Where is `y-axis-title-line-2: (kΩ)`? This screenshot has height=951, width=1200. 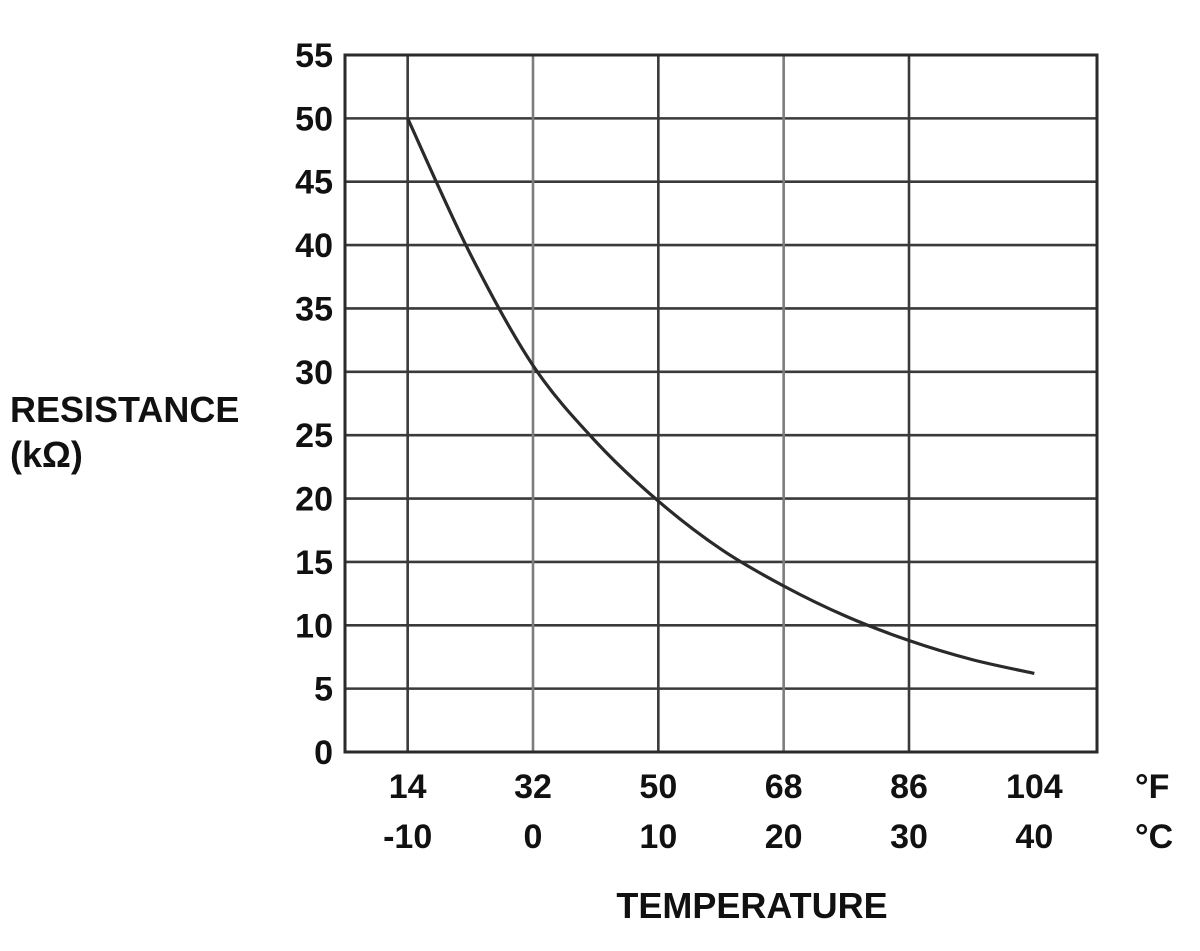 y-axis-title-line-2: (kΩ) is located at coordinates (46, 454).